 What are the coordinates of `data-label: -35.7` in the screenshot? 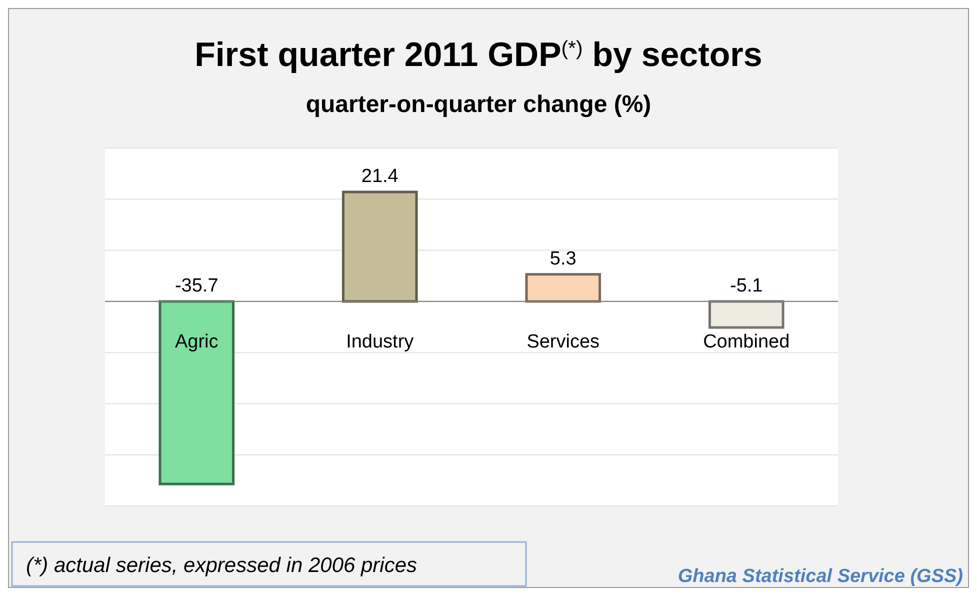 It's located at (196, 285).